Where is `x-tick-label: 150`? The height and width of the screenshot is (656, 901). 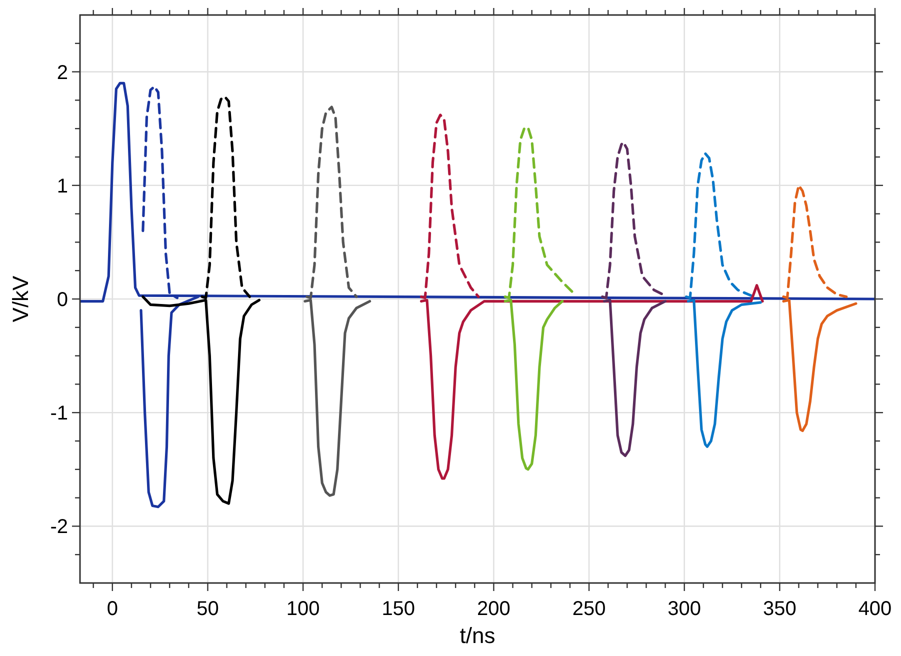 x-tick-label: 150 is located at coordinates (399, 609).